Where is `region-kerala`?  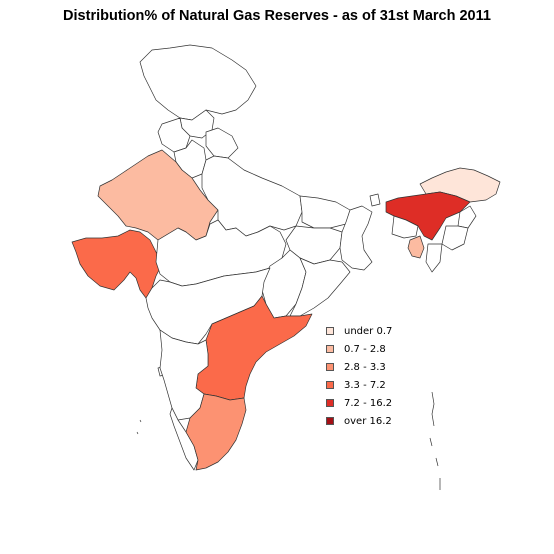 region-kerala is located at coordinates (184, 439).